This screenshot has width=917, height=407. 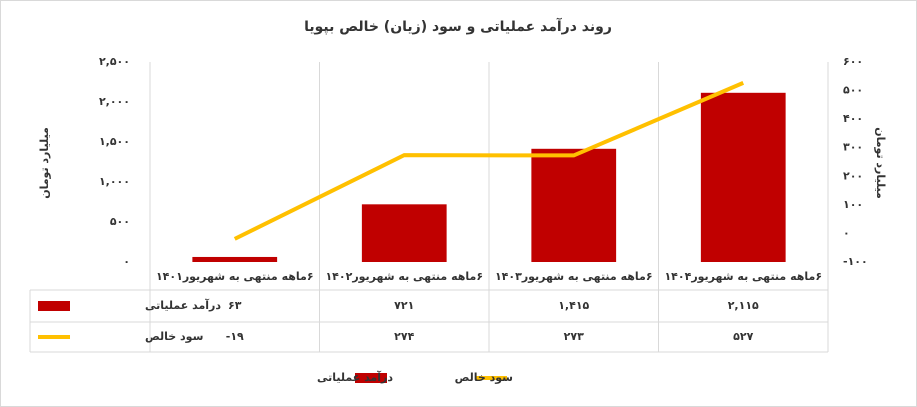 What do you see at coordinates (235, 305) in the screenshot?
I see `table-value: ۶۳` at bounding box center [235, 305].